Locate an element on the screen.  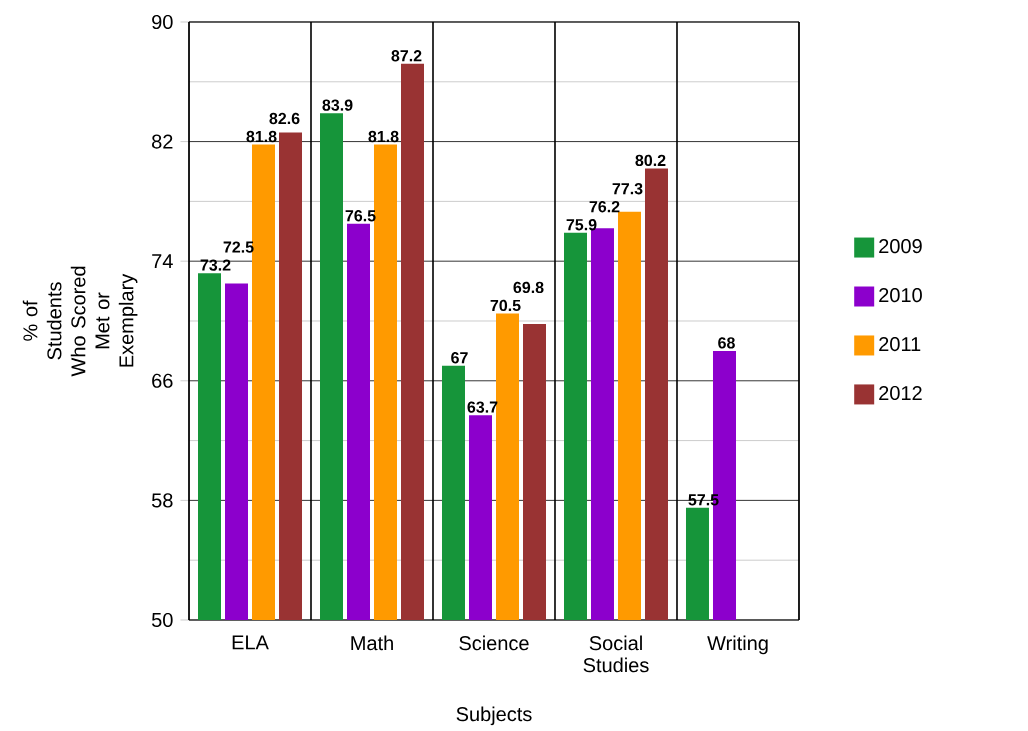
data-label: 75.9 is located at coordinates (581, 225).